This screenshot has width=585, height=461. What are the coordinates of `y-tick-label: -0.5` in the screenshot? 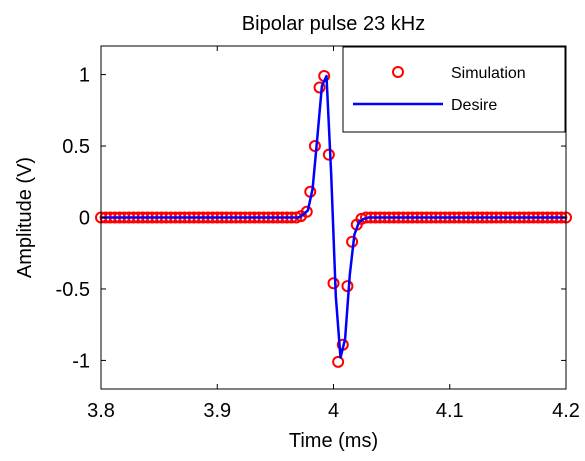 It's located at (73, 290).